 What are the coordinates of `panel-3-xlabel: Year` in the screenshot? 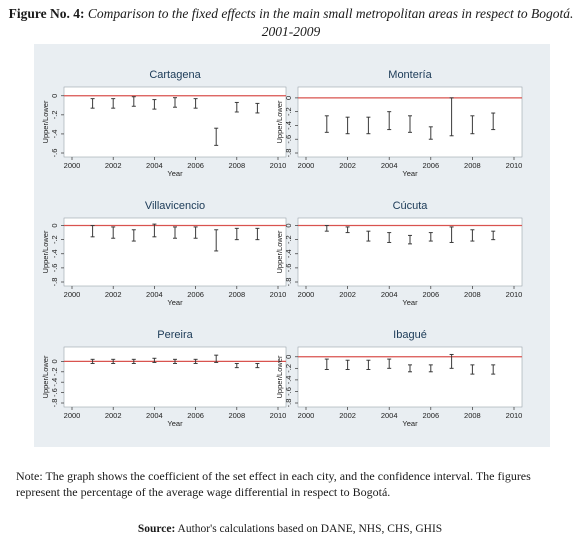 It's located at (410, 302).